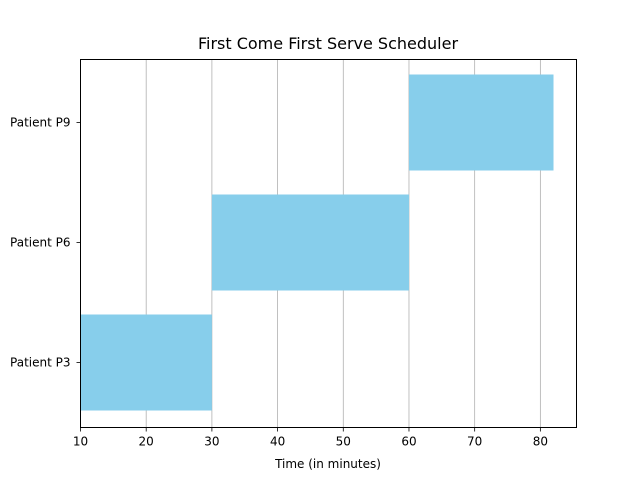 Image resolution: width=640 pixels, height=480 pixels. What do you see at coordinates (40, 123) in the screenshot?
I see `y-tick-label: Patient P9` at bounding box center [40, 123].